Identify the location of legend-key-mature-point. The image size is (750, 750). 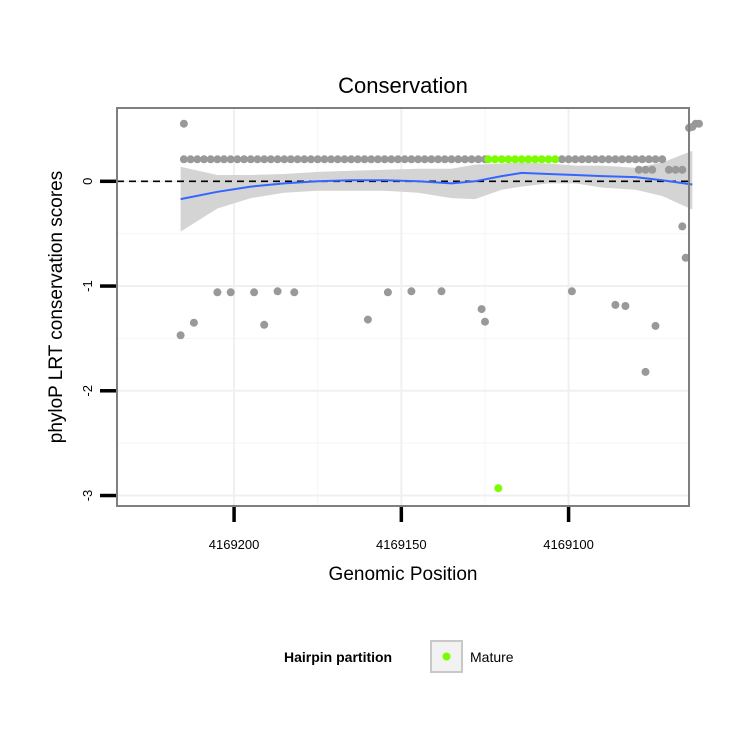
(446, 656).